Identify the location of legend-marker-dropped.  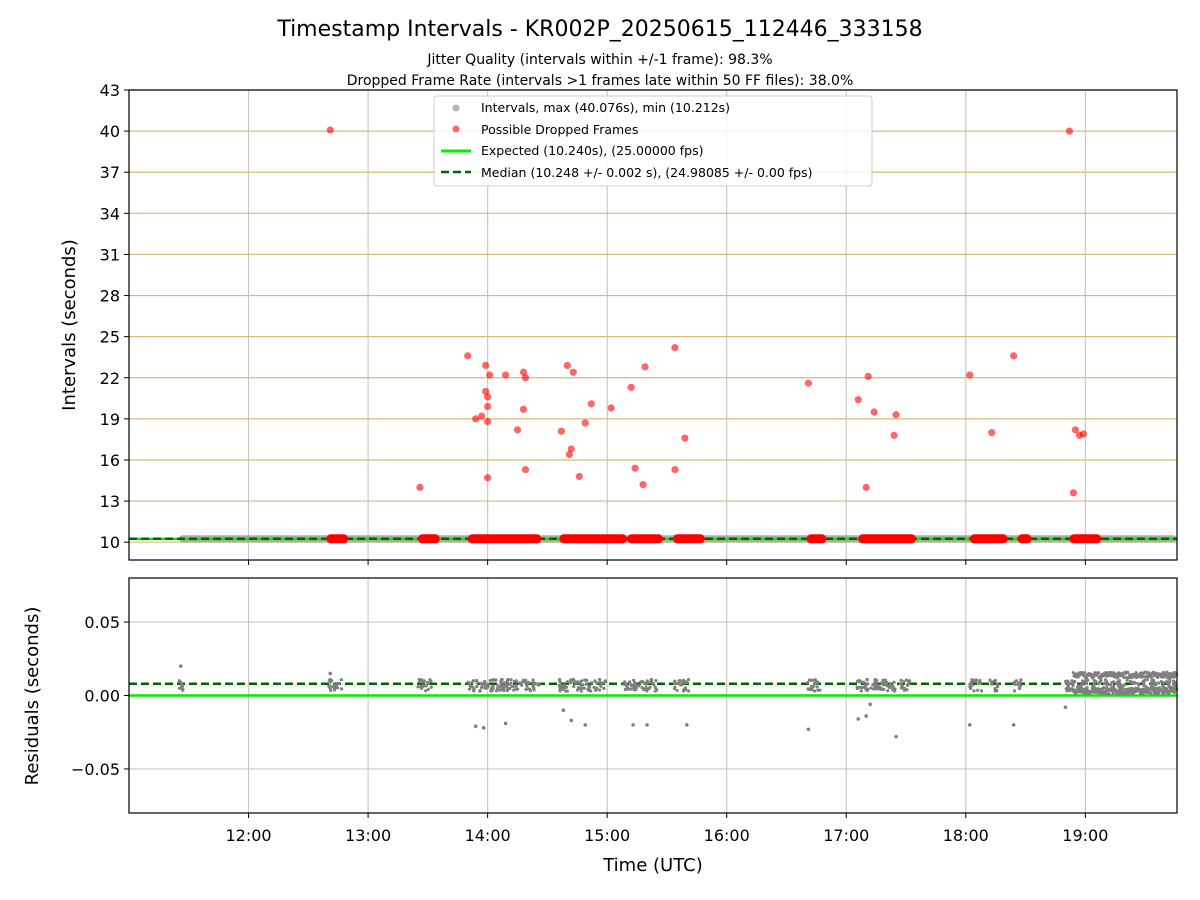
(456, 129).